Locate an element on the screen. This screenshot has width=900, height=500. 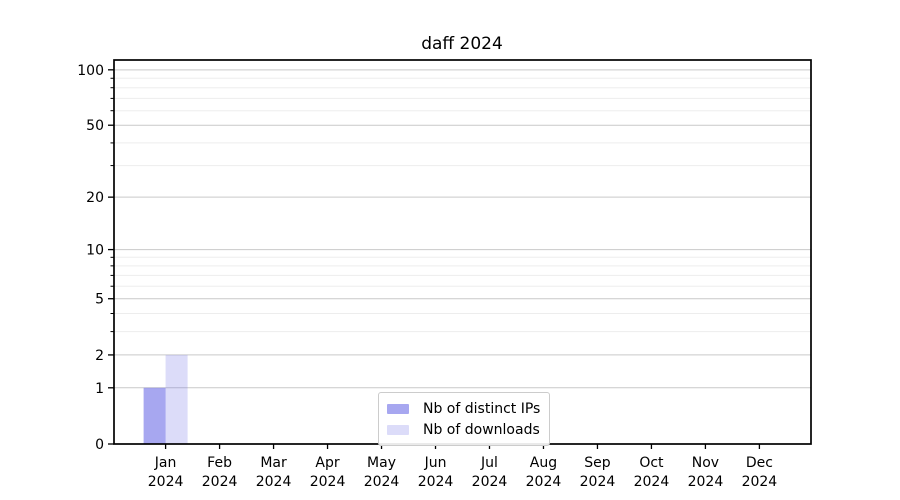
x-tick-label-month: Jun is located at coordinates (435, 463).